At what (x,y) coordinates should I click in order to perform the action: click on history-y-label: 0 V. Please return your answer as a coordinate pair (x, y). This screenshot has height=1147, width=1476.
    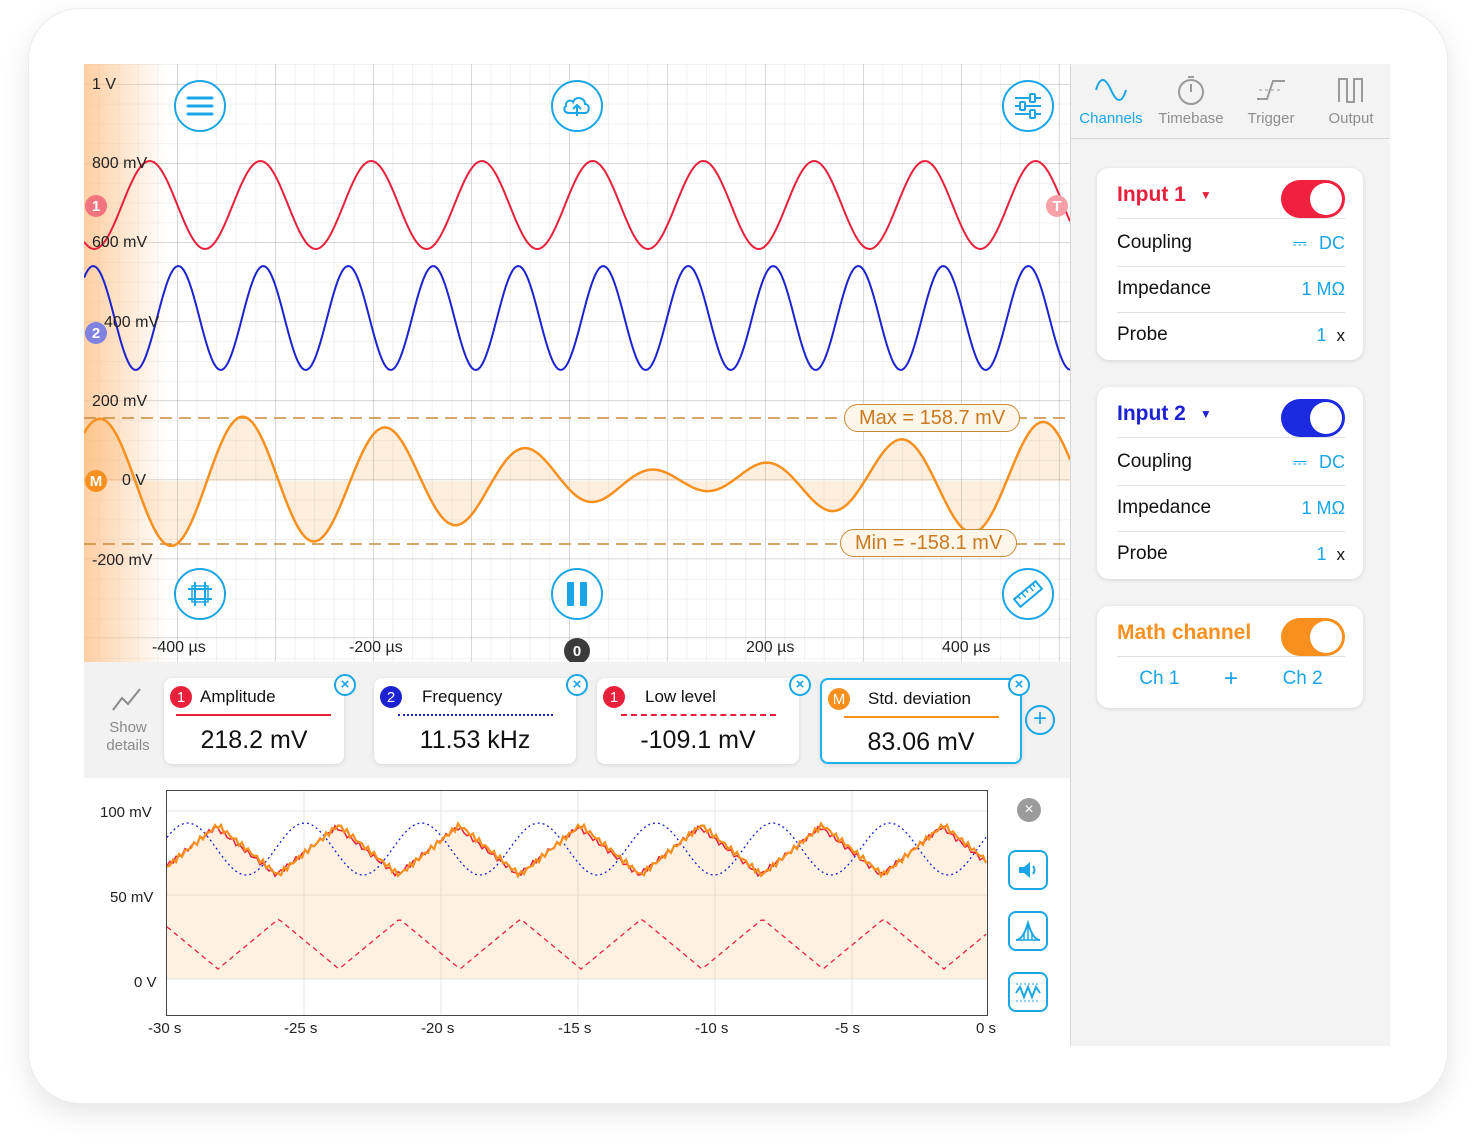
    Looking at the image, I should click on (145, 982).